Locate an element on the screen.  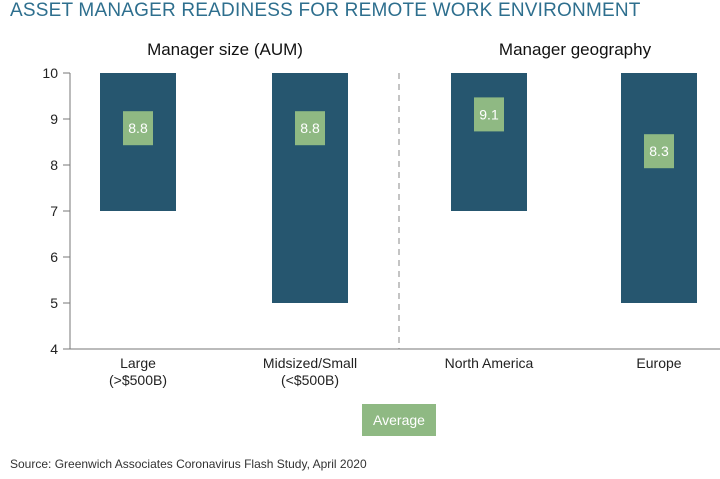
y-tick-label: 9 is located at coordinates (54, 119).